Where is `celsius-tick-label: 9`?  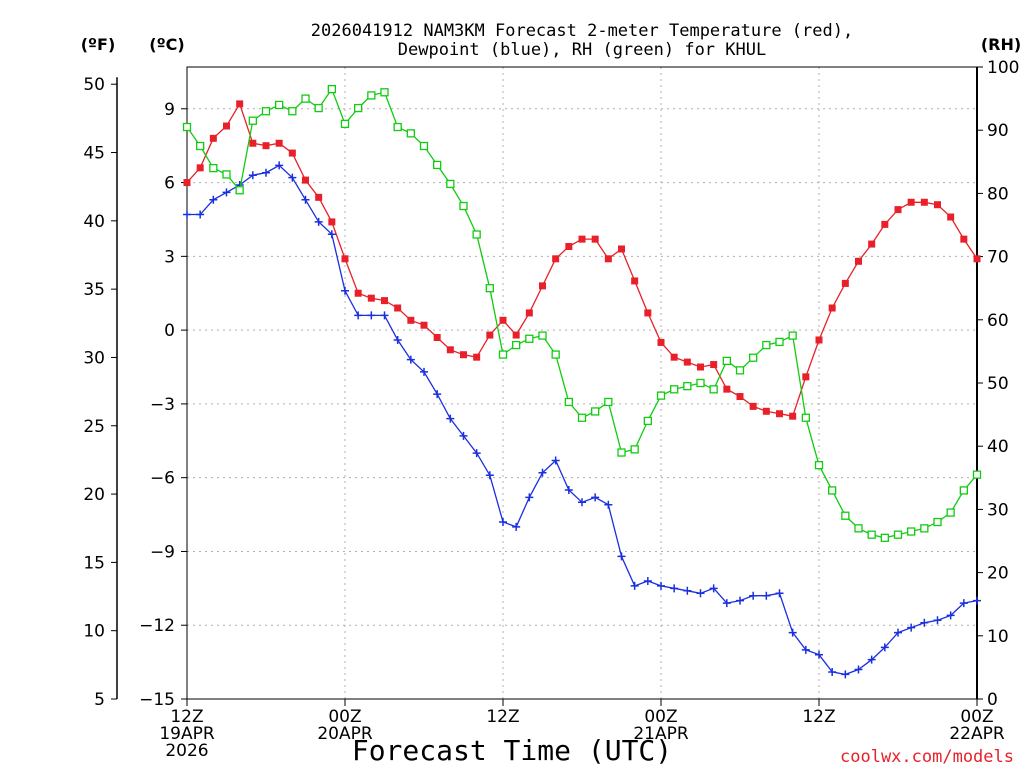 celsius-tick-label: 9 is located at coordinates (169, 110).